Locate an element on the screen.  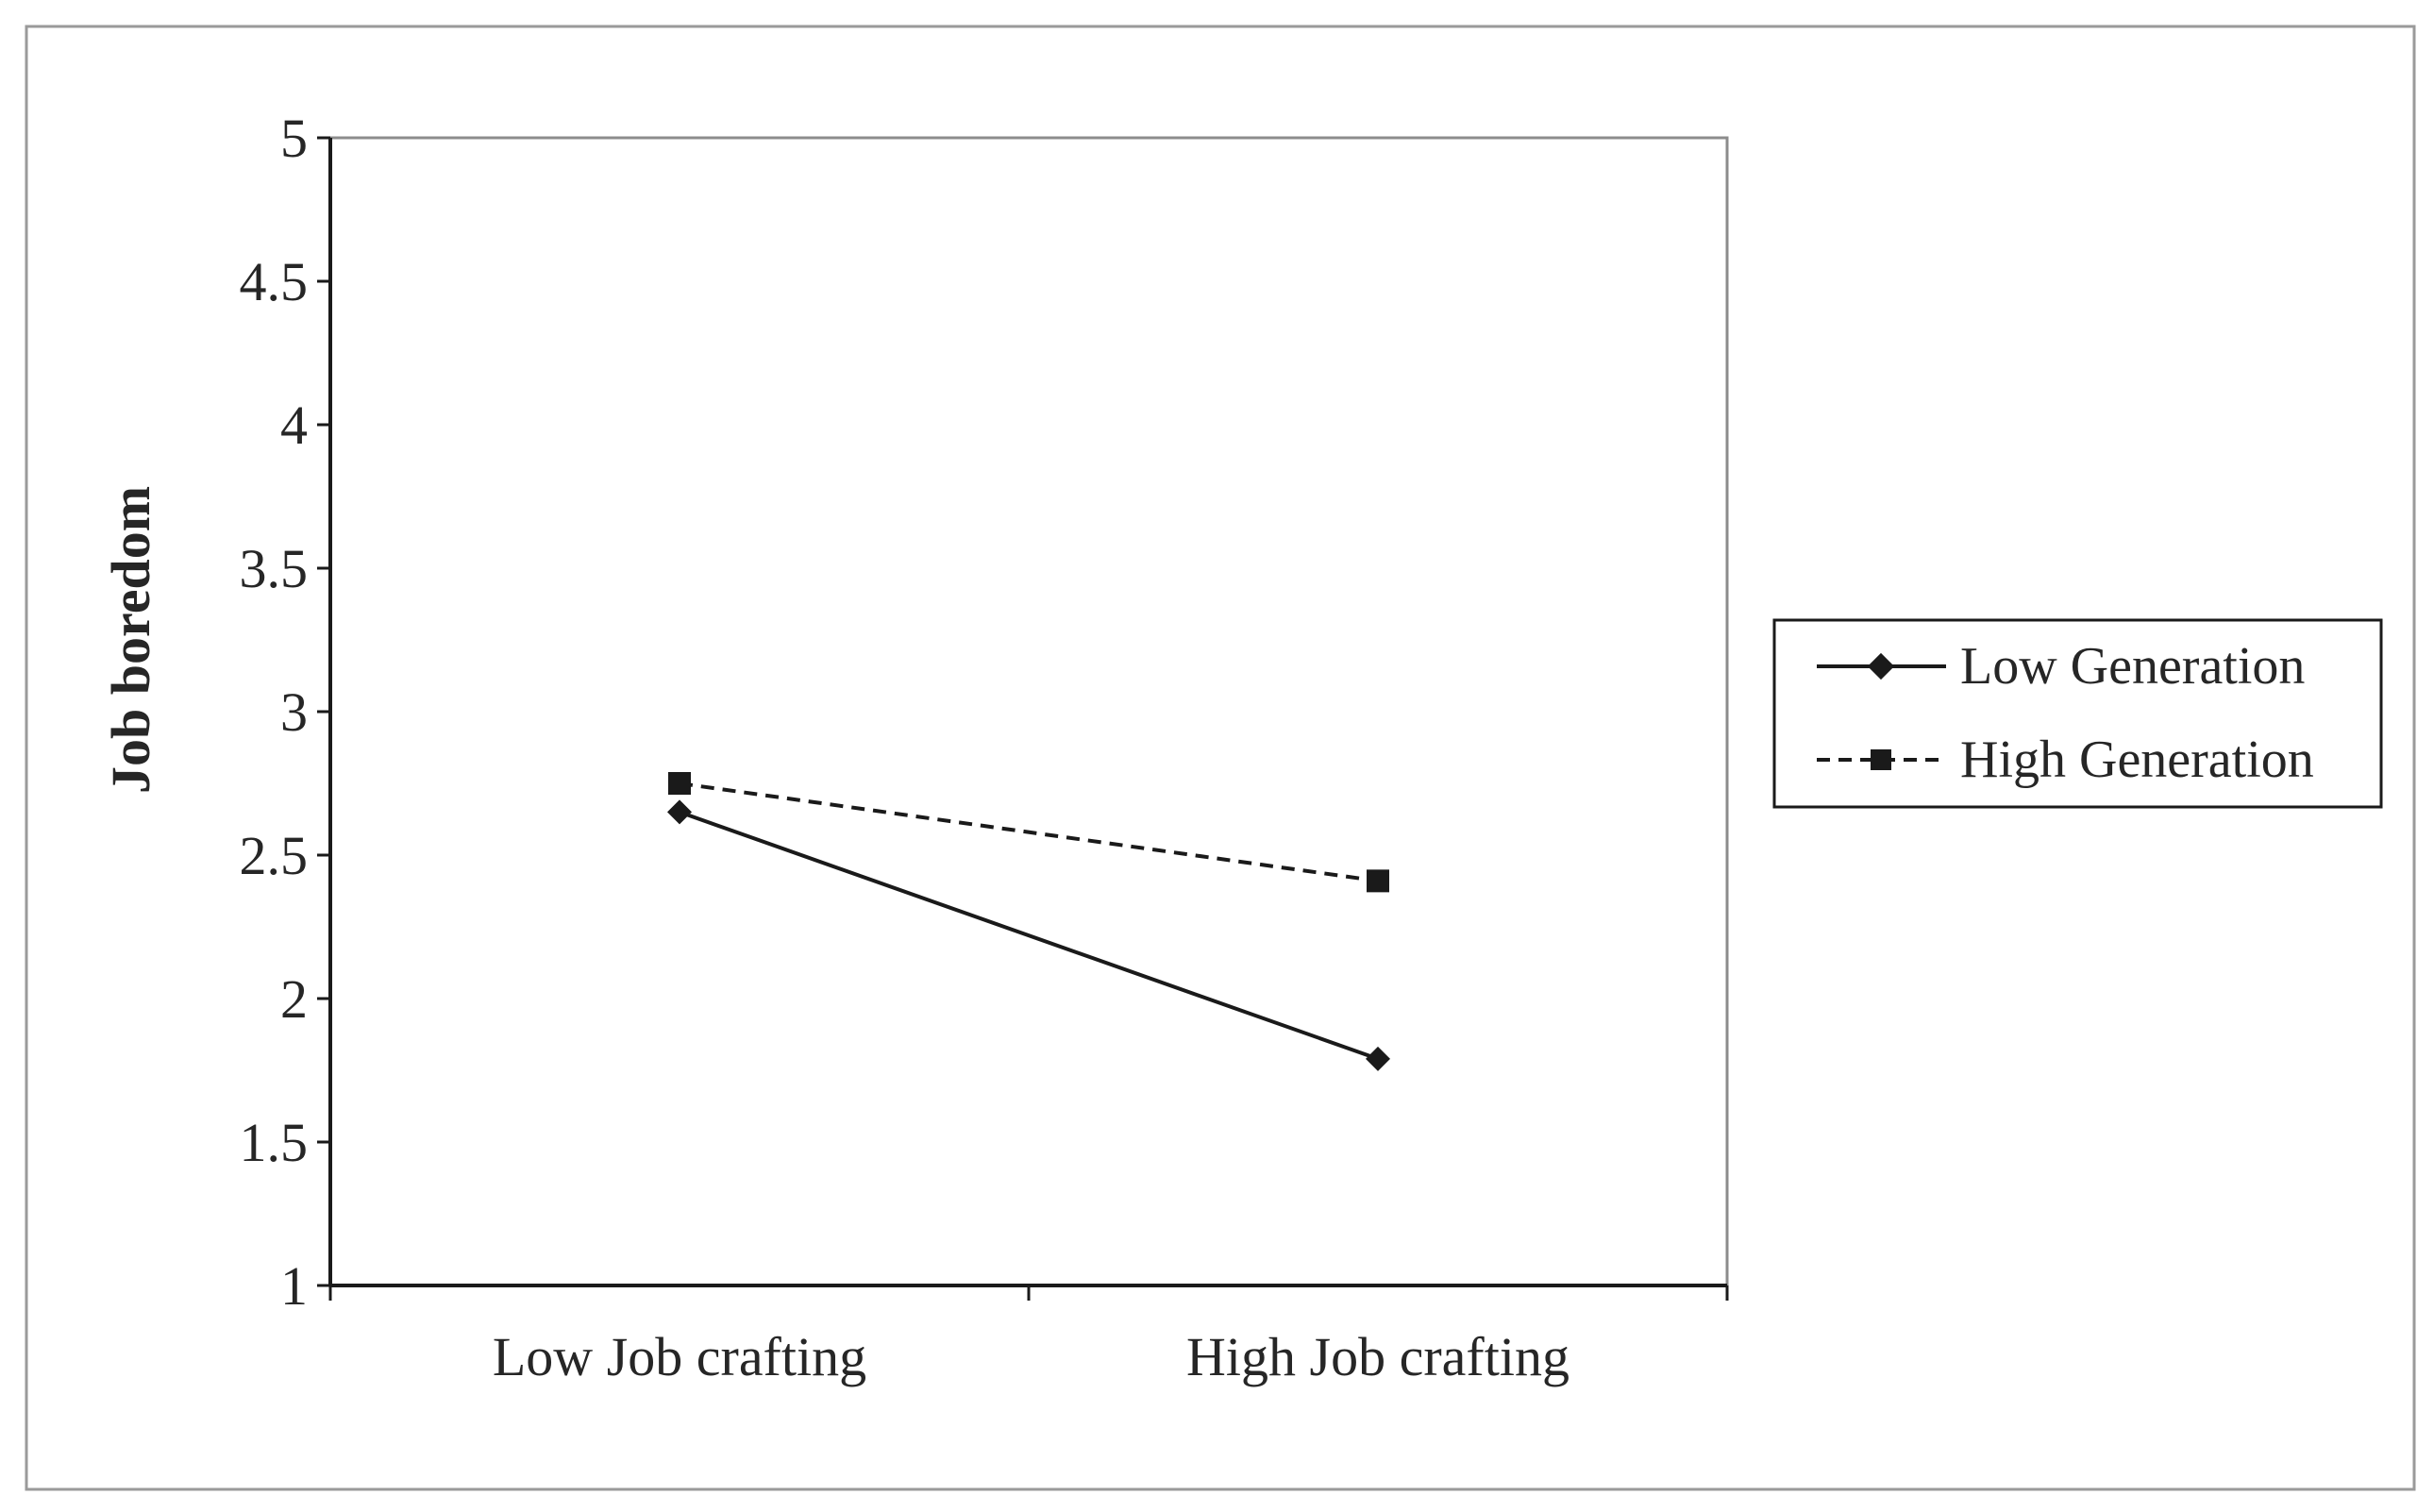
legend-label-low-generation: Low Generation is located at coordinates (2132, 666).